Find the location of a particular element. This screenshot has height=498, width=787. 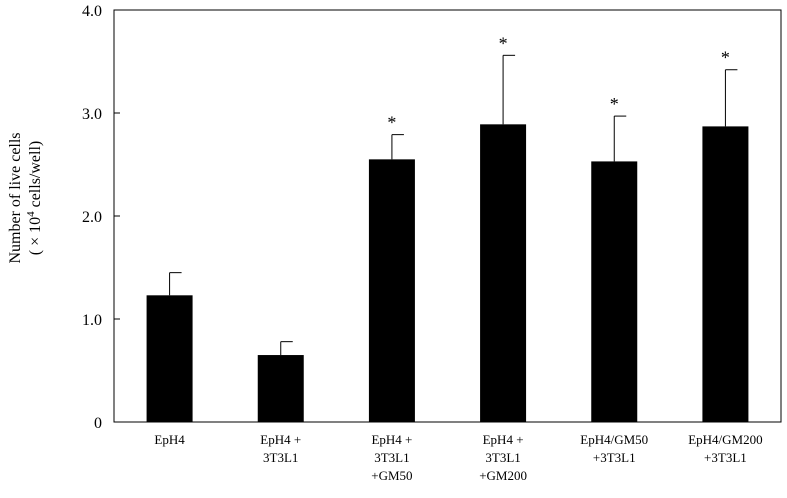

y-axis-unit-suffix: cells/well) is located at coordinates (35, 176).